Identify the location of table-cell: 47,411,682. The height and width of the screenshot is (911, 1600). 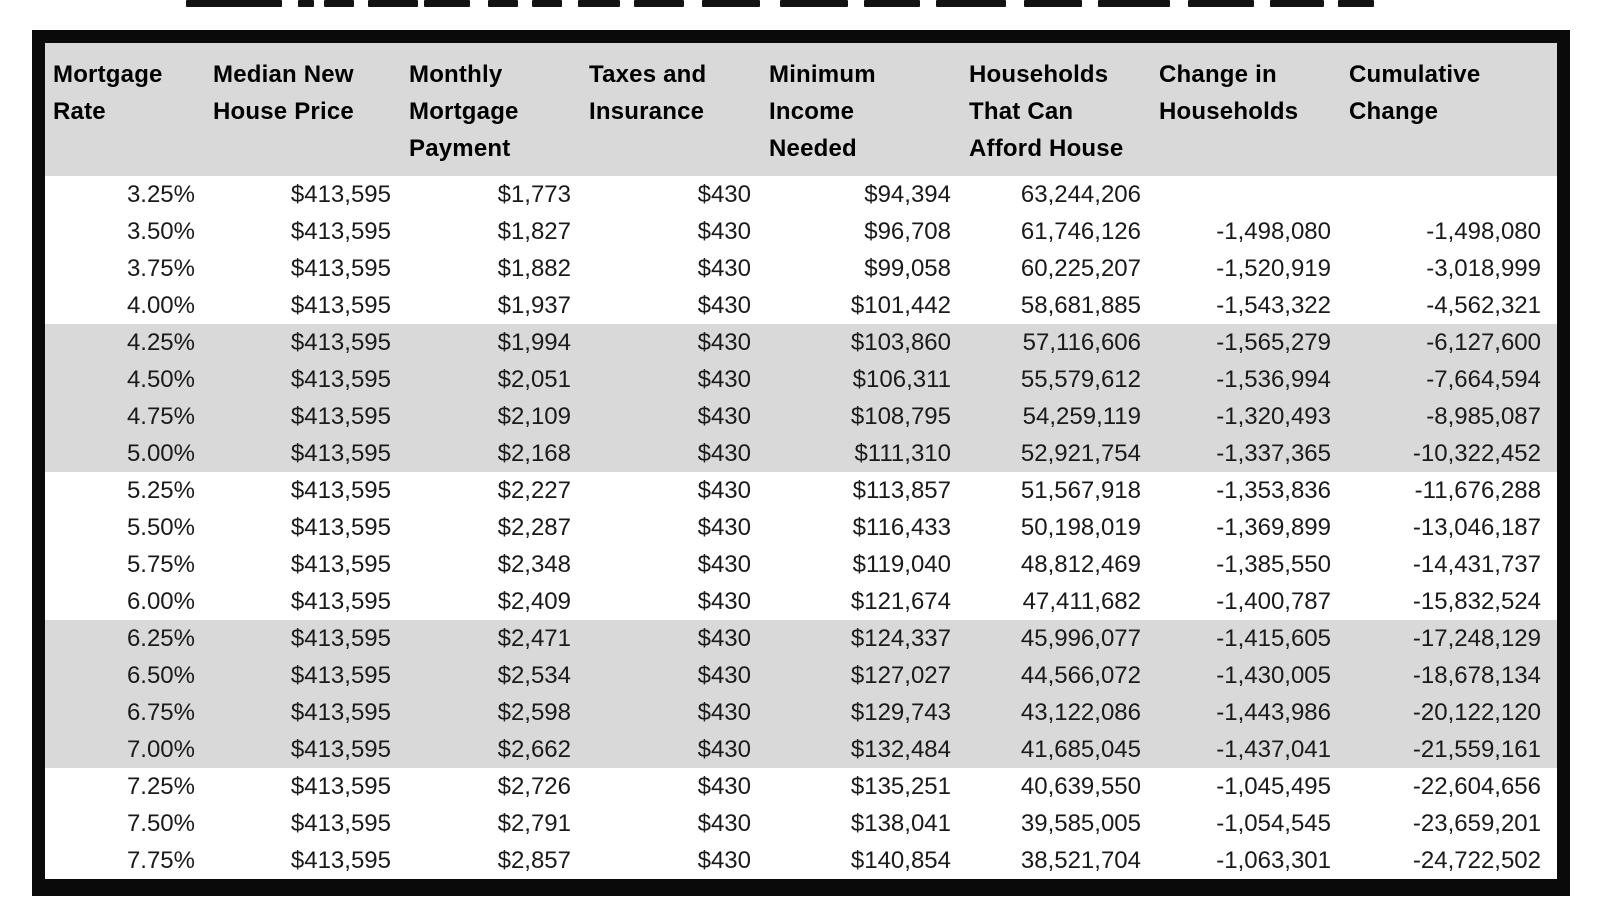
(1081, 601).